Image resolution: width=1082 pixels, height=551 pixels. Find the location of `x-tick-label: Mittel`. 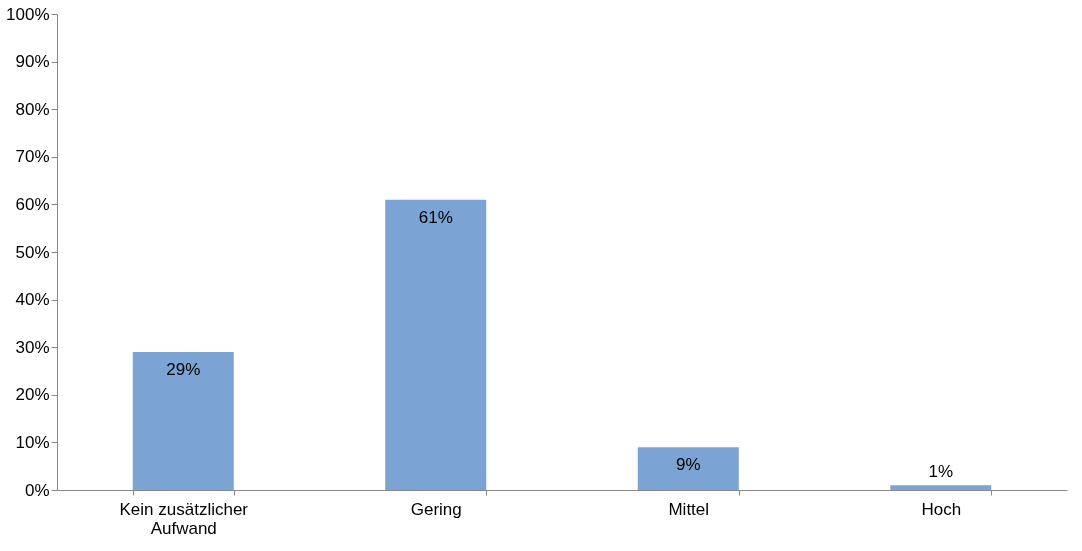

x-tick-label: Mittel is located at coordinates (689, 509).